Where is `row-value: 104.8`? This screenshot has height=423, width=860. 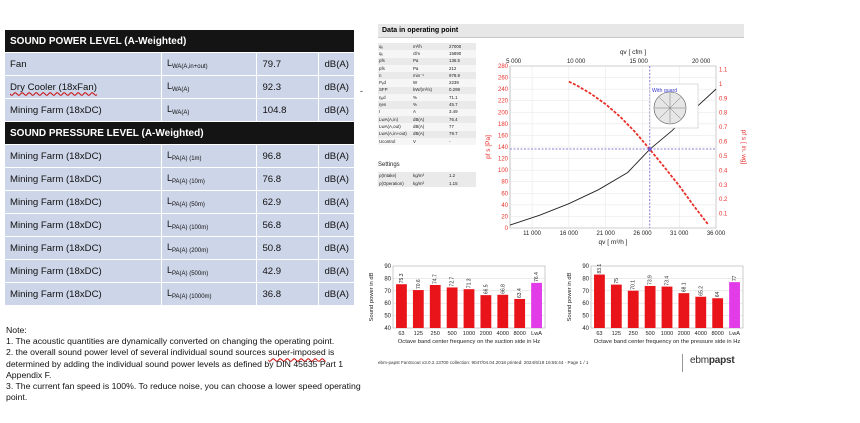 row-value: 104.8 is located at coordinates (288, 110).